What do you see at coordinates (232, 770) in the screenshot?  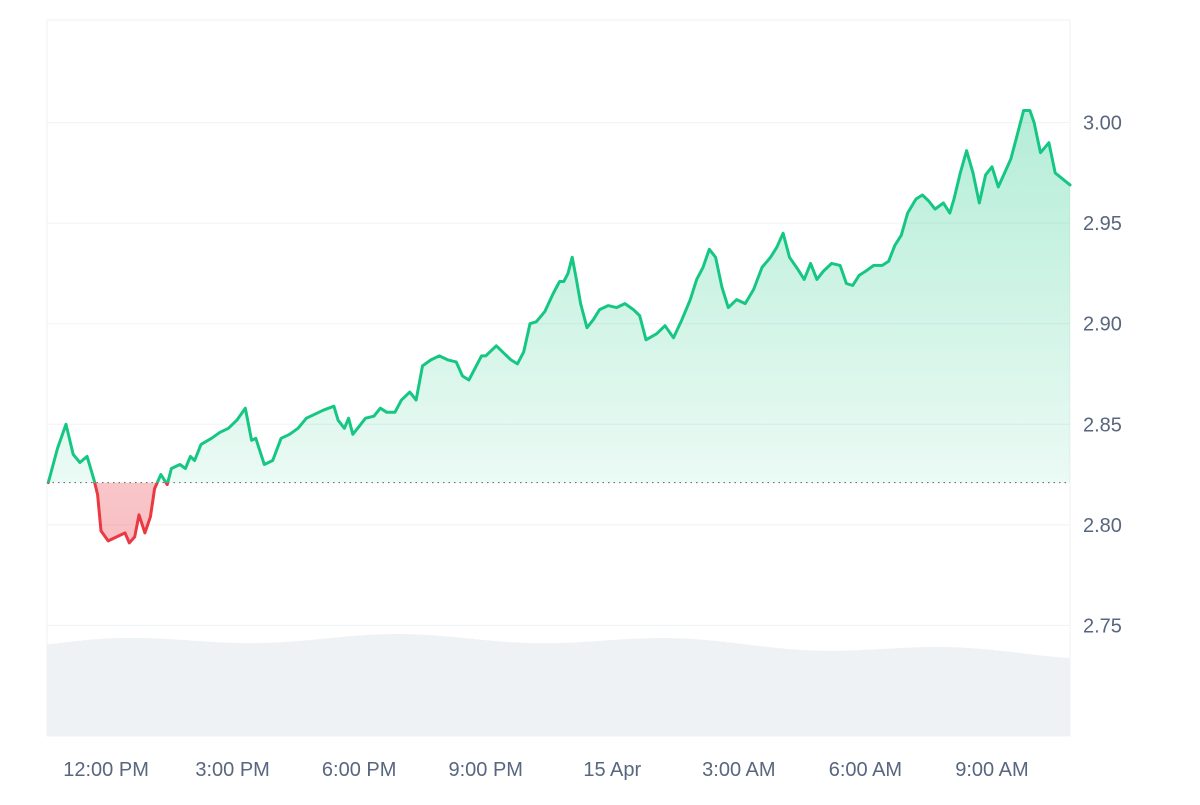 I see `x-tick-label: 3:00 PM` at bounding box center [232, 770].